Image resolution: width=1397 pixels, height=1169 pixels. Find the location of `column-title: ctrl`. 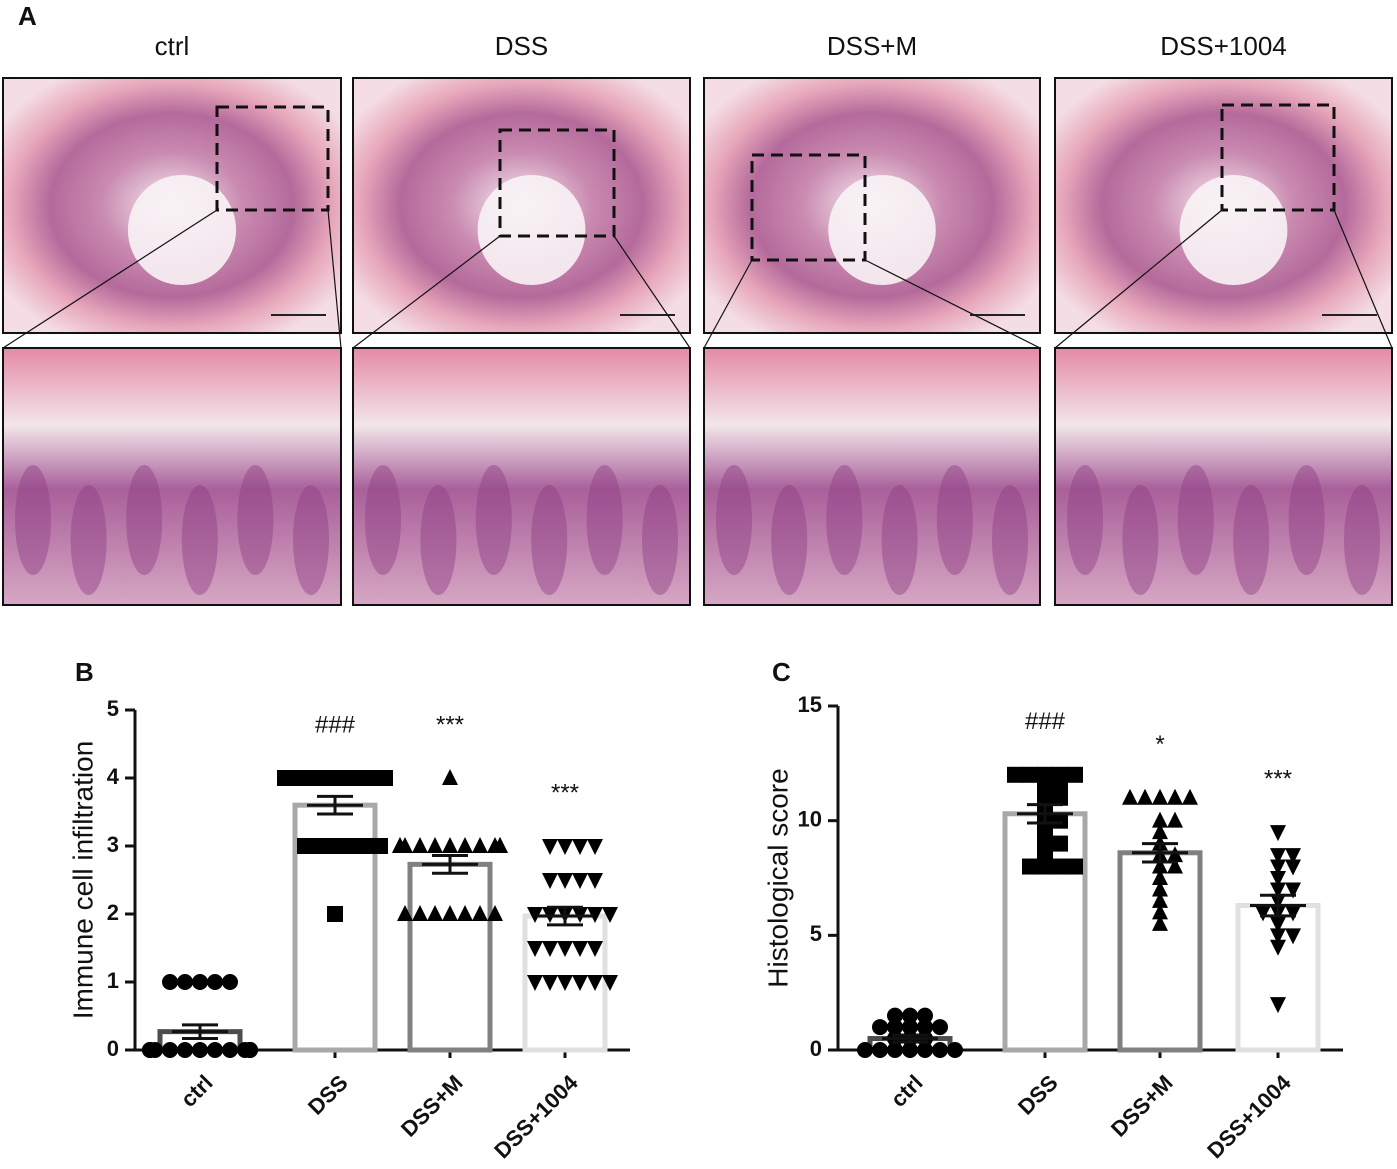

column-title: ctrl is located at coordinates (172, 46).